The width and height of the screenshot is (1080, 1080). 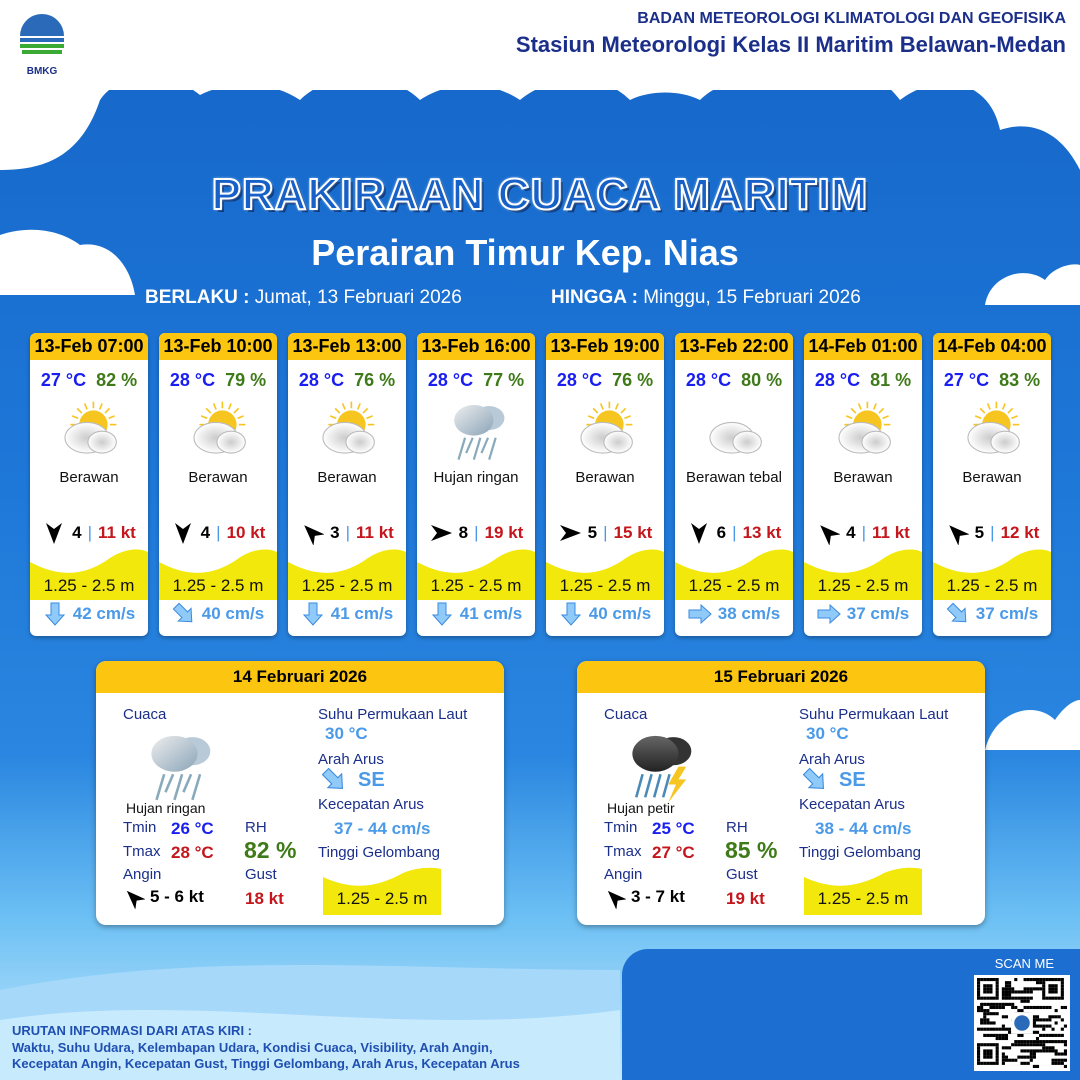 What do you see at coordinates (192, 852) in the screenshot?
I see `tmax-value: 28 °C` at bounding box center [192, 852].